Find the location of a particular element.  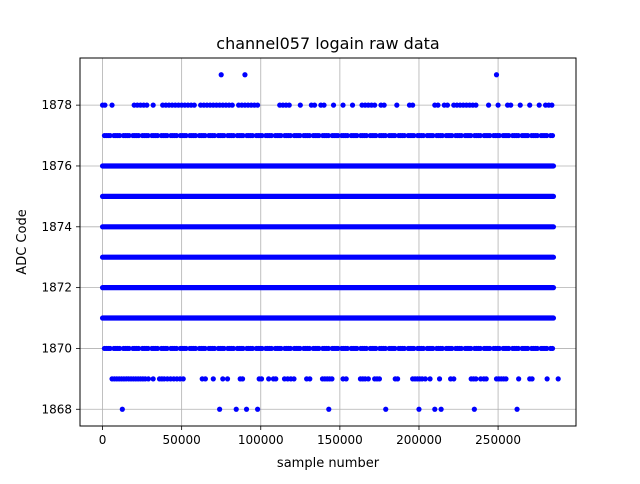

x-tick-label: 150000 is located at coordinates (340, 440).